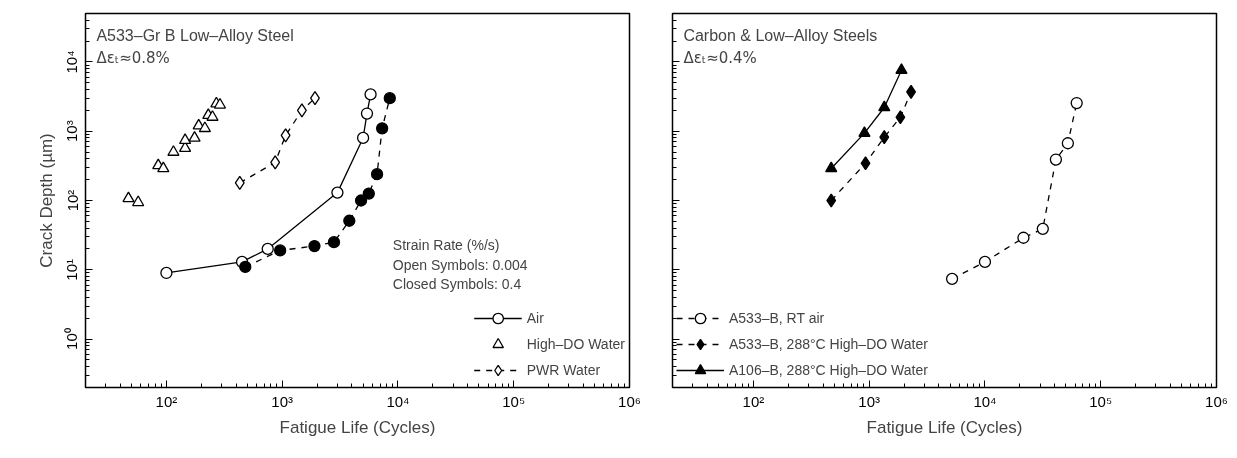  Describe the element at coordinates (777, 318) in the screenshot. I see `legend-label: A533–B, RT air` at that location.